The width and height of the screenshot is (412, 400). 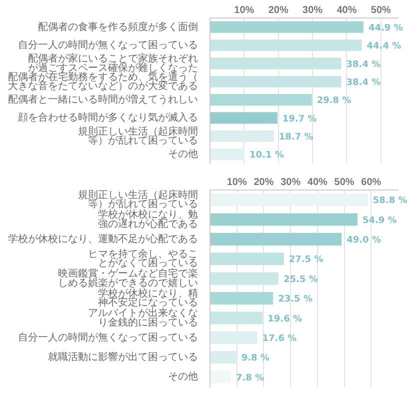 What do you see at coordinates (108, 118) in the screenshot?
I see `y-tick-label: 顔を合わせる時間が多くなり気が滅入る` at bounding box center [108, 118].